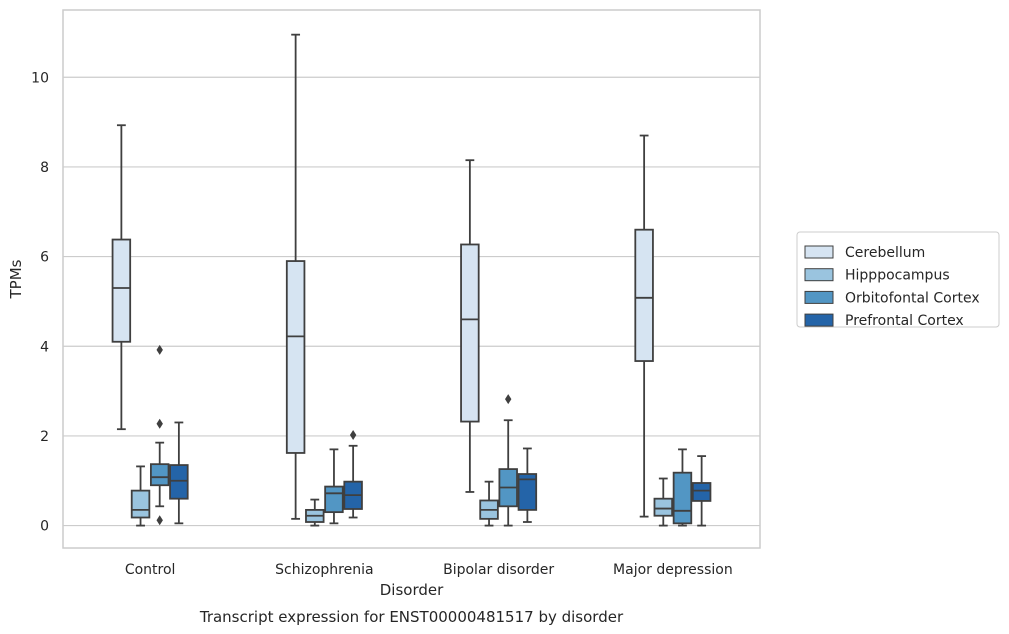 The height and width of the screenshot is (634, 1009). Describe the element at coordinates (40, 302) in the screenshot. I see `y-tick-labels: 0 2 4 6 8 10` at that location.